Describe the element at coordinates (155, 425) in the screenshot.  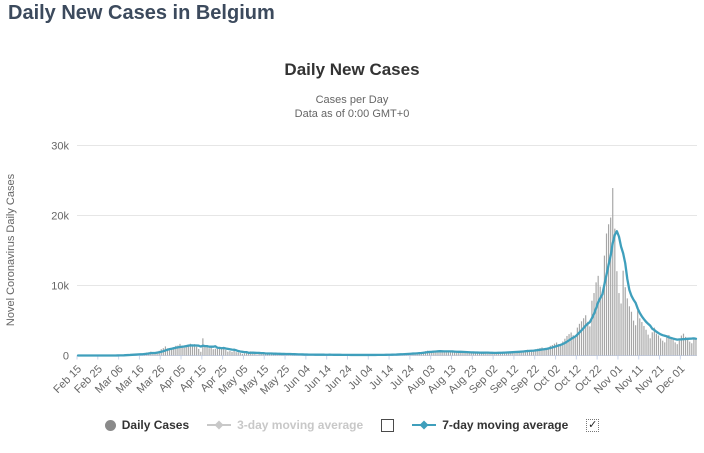
I see `legend-label-daily-cases: Daily Cases` at that location.